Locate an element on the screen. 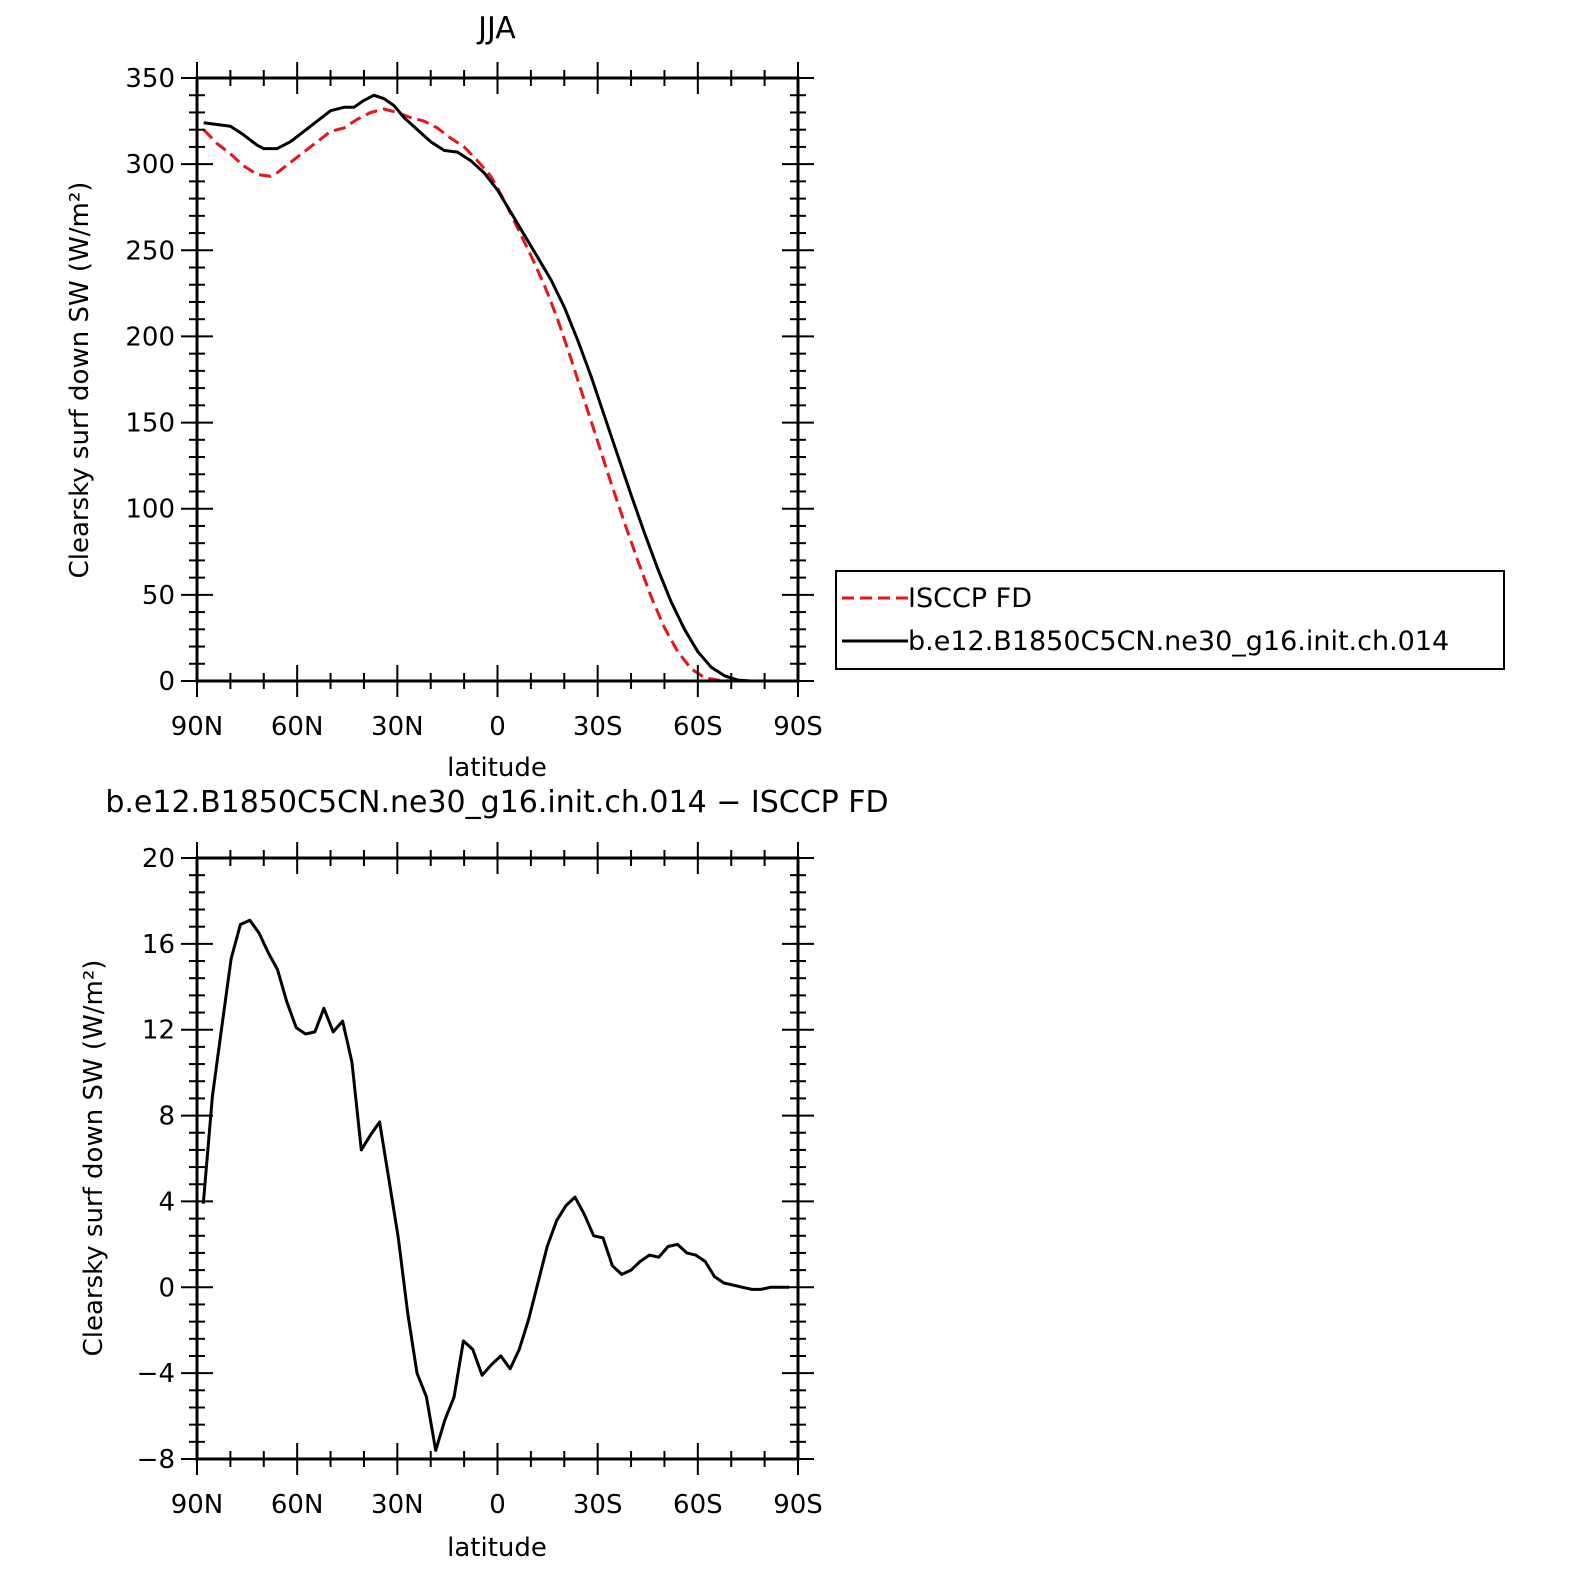  y-tick-label: 16 is located at coordinates (158, 945).